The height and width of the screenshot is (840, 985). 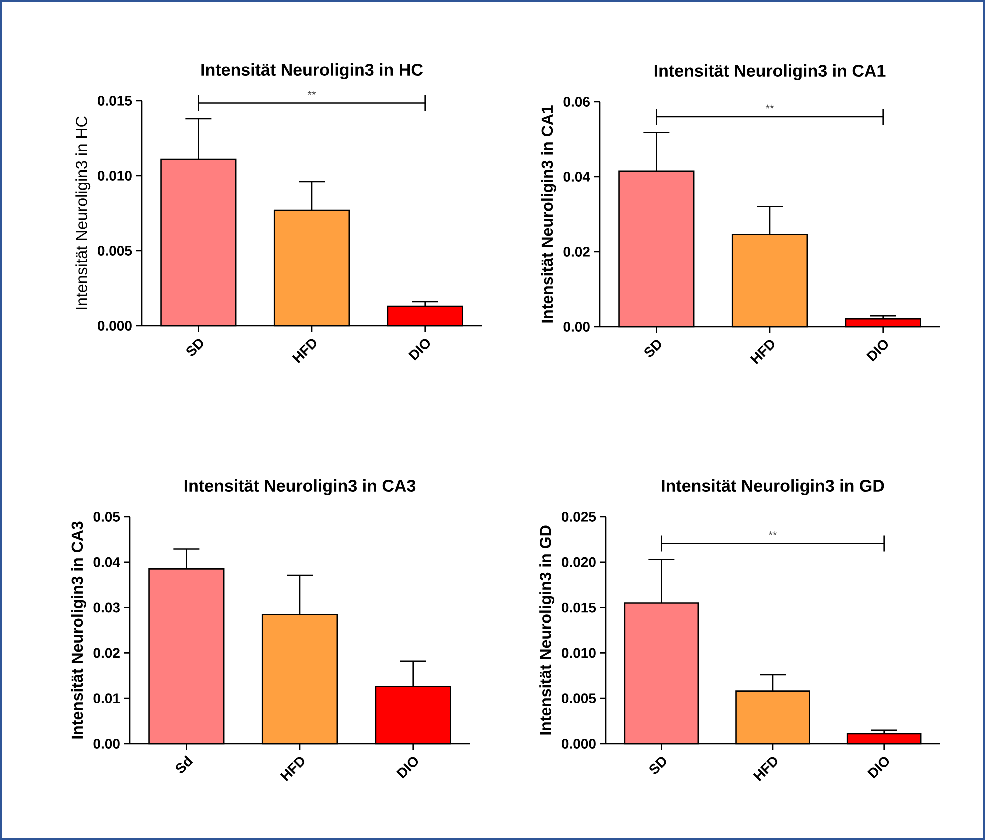 I want to click on chart-title: Intensität Neuroligin3 in CA3, so click(x=300, y=488).